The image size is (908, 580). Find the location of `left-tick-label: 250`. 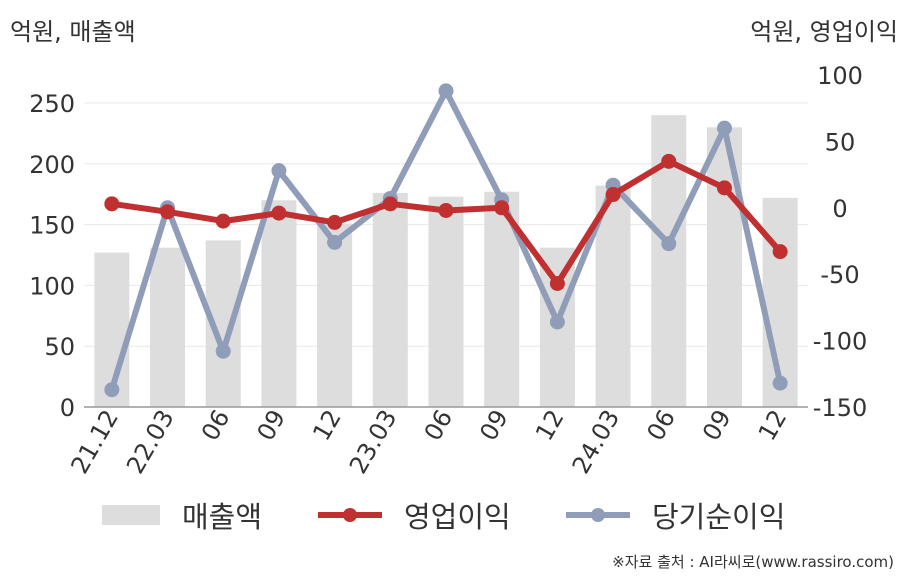

left-tick-label: 250 is located at coordinates (52, 104).